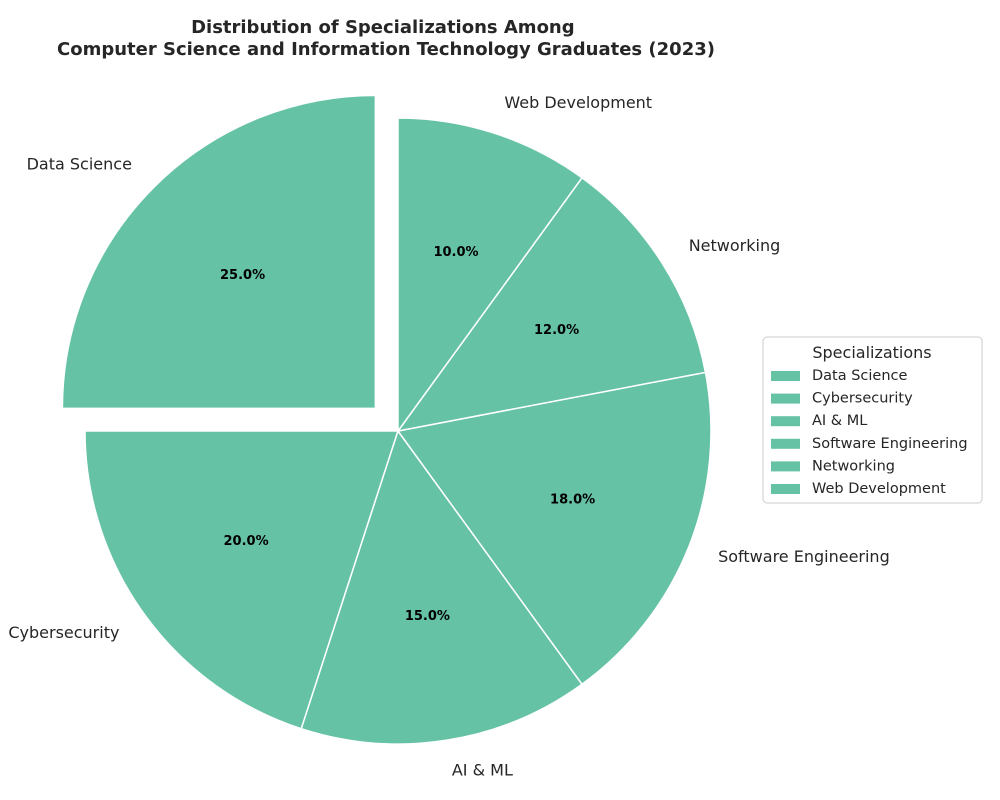 The height and width of the screenshot is (800, 1000). Describe the element at coordinates (785, 421) in the screenshot. I see `legend-swatch-ai-and-ml` at that location.